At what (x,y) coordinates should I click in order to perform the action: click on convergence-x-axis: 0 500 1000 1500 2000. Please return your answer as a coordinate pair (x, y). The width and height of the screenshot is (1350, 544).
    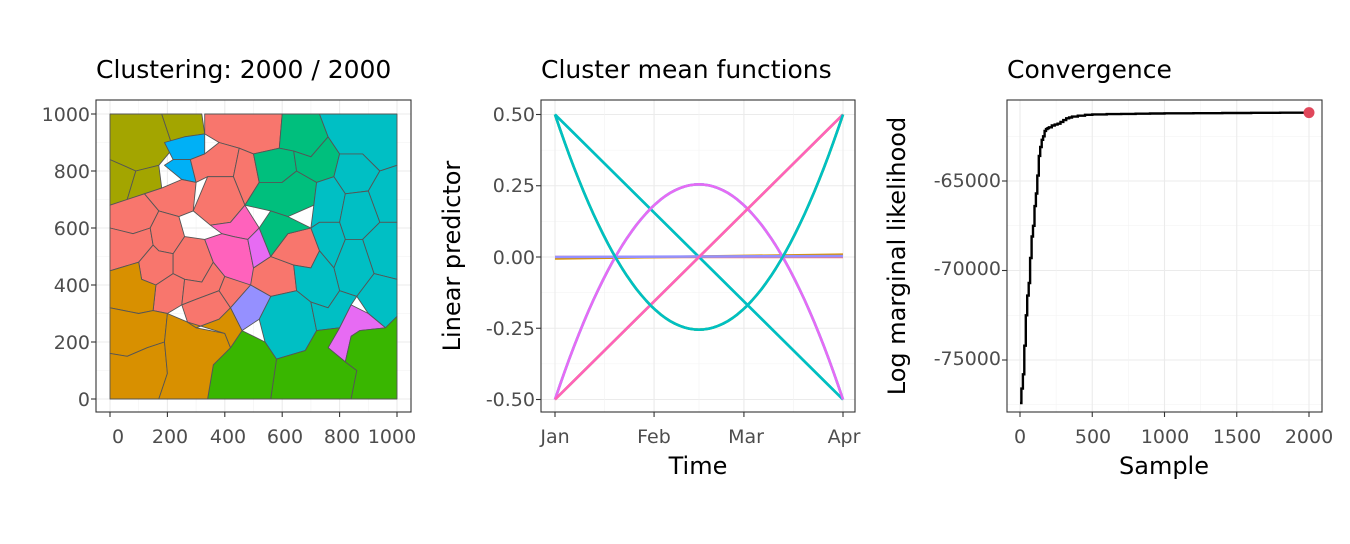
    Looking at the image, I should click on (1173, 437).